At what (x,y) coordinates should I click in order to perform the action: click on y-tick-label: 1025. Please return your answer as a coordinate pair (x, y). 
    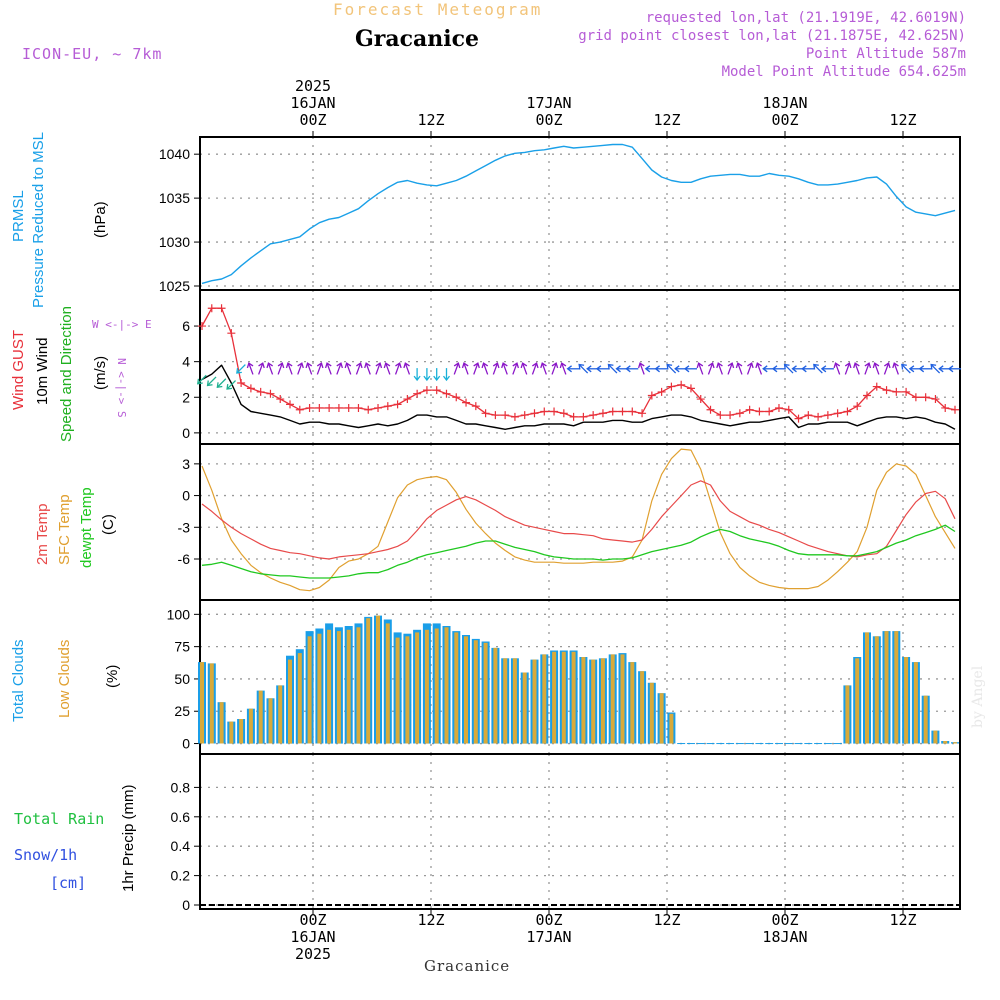
    Looking at the image, I should click on (174, 286).